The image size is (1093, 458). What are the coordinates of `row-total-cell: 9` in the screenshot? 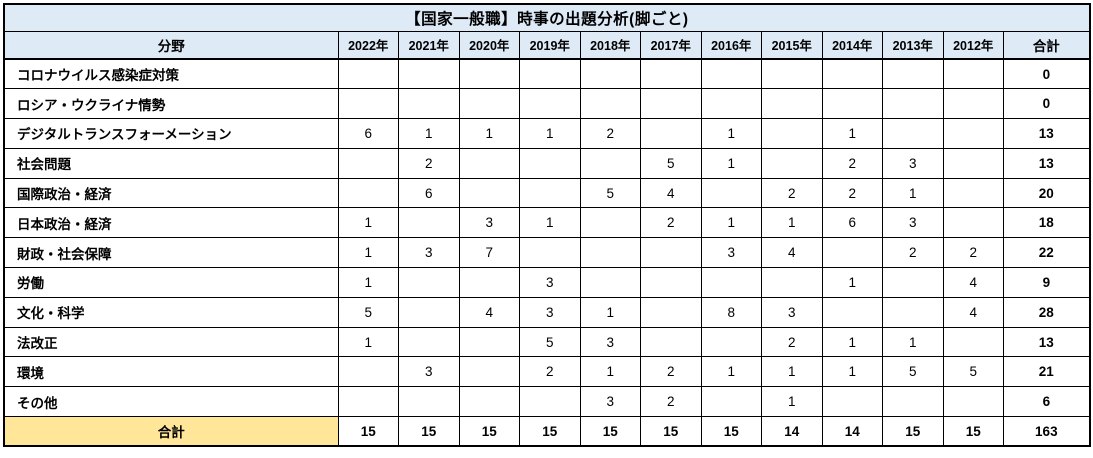 It's located at (1046, 282).